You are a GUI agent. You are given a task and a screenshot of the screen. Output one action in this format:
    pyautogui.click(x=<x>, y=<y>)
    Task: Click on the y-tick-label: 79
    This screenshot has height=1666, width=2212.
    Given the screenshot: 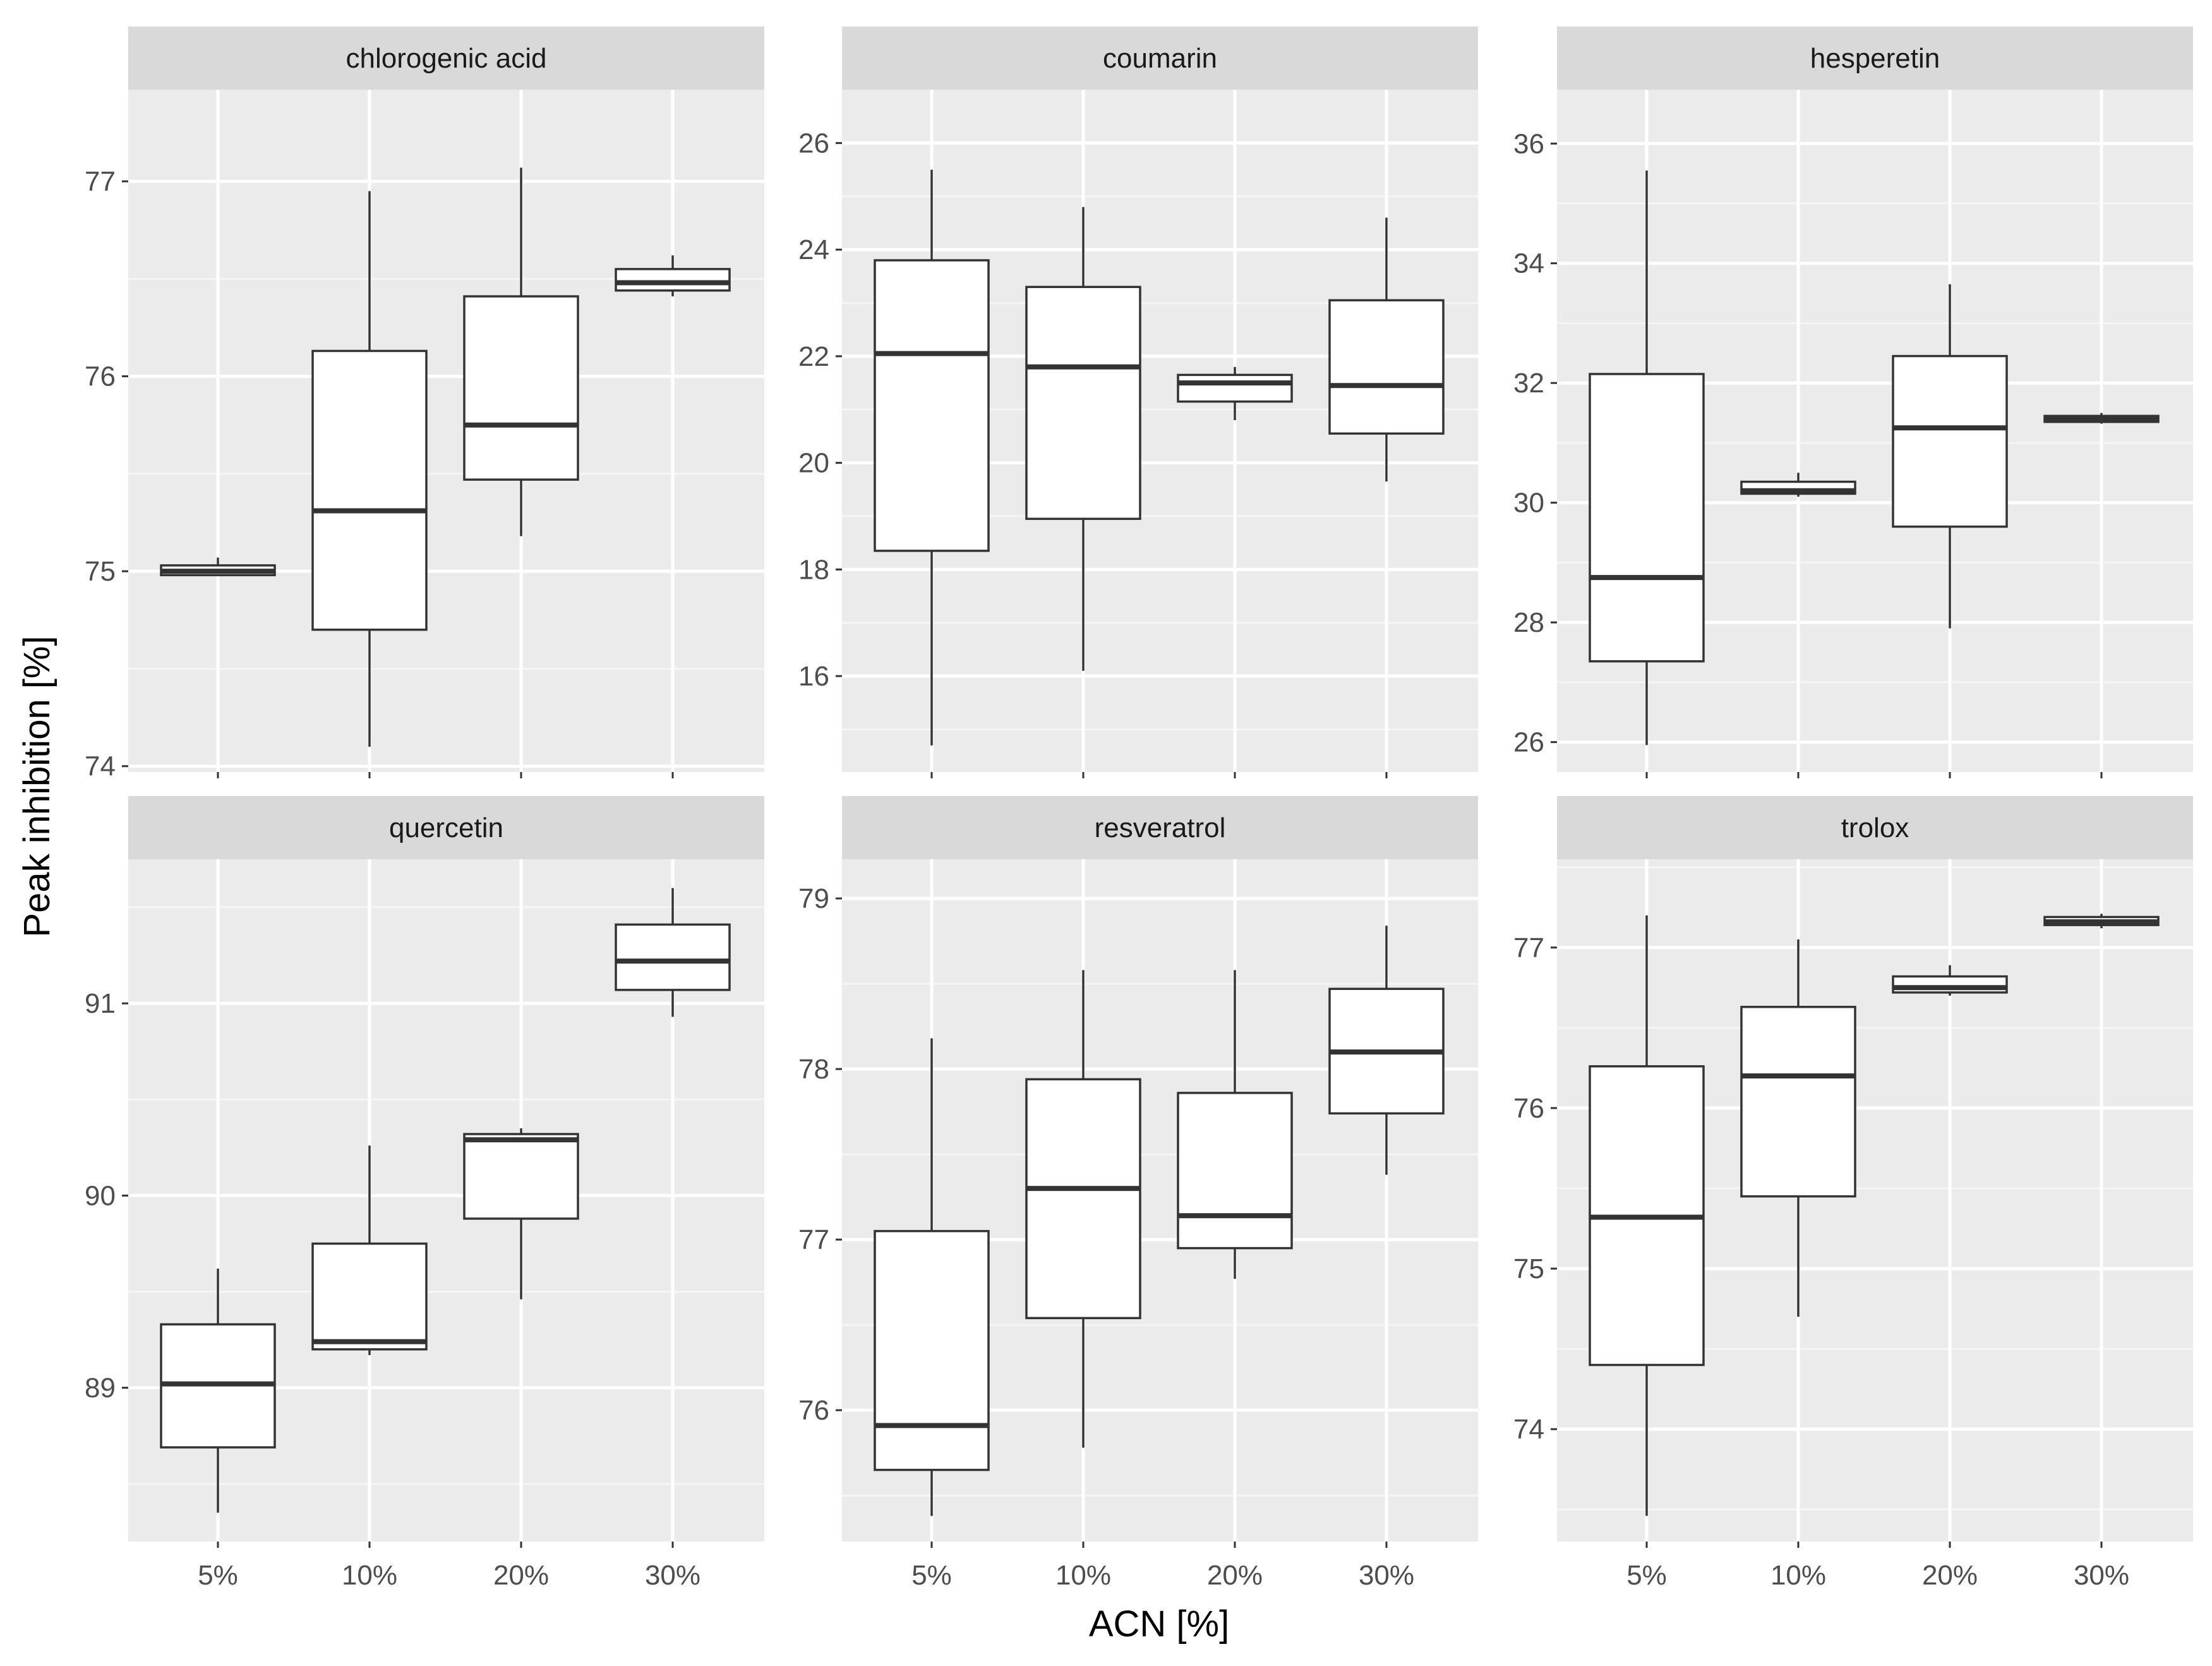 What is the action you would take?
    pyautogui.click(x=813, y=898)
    